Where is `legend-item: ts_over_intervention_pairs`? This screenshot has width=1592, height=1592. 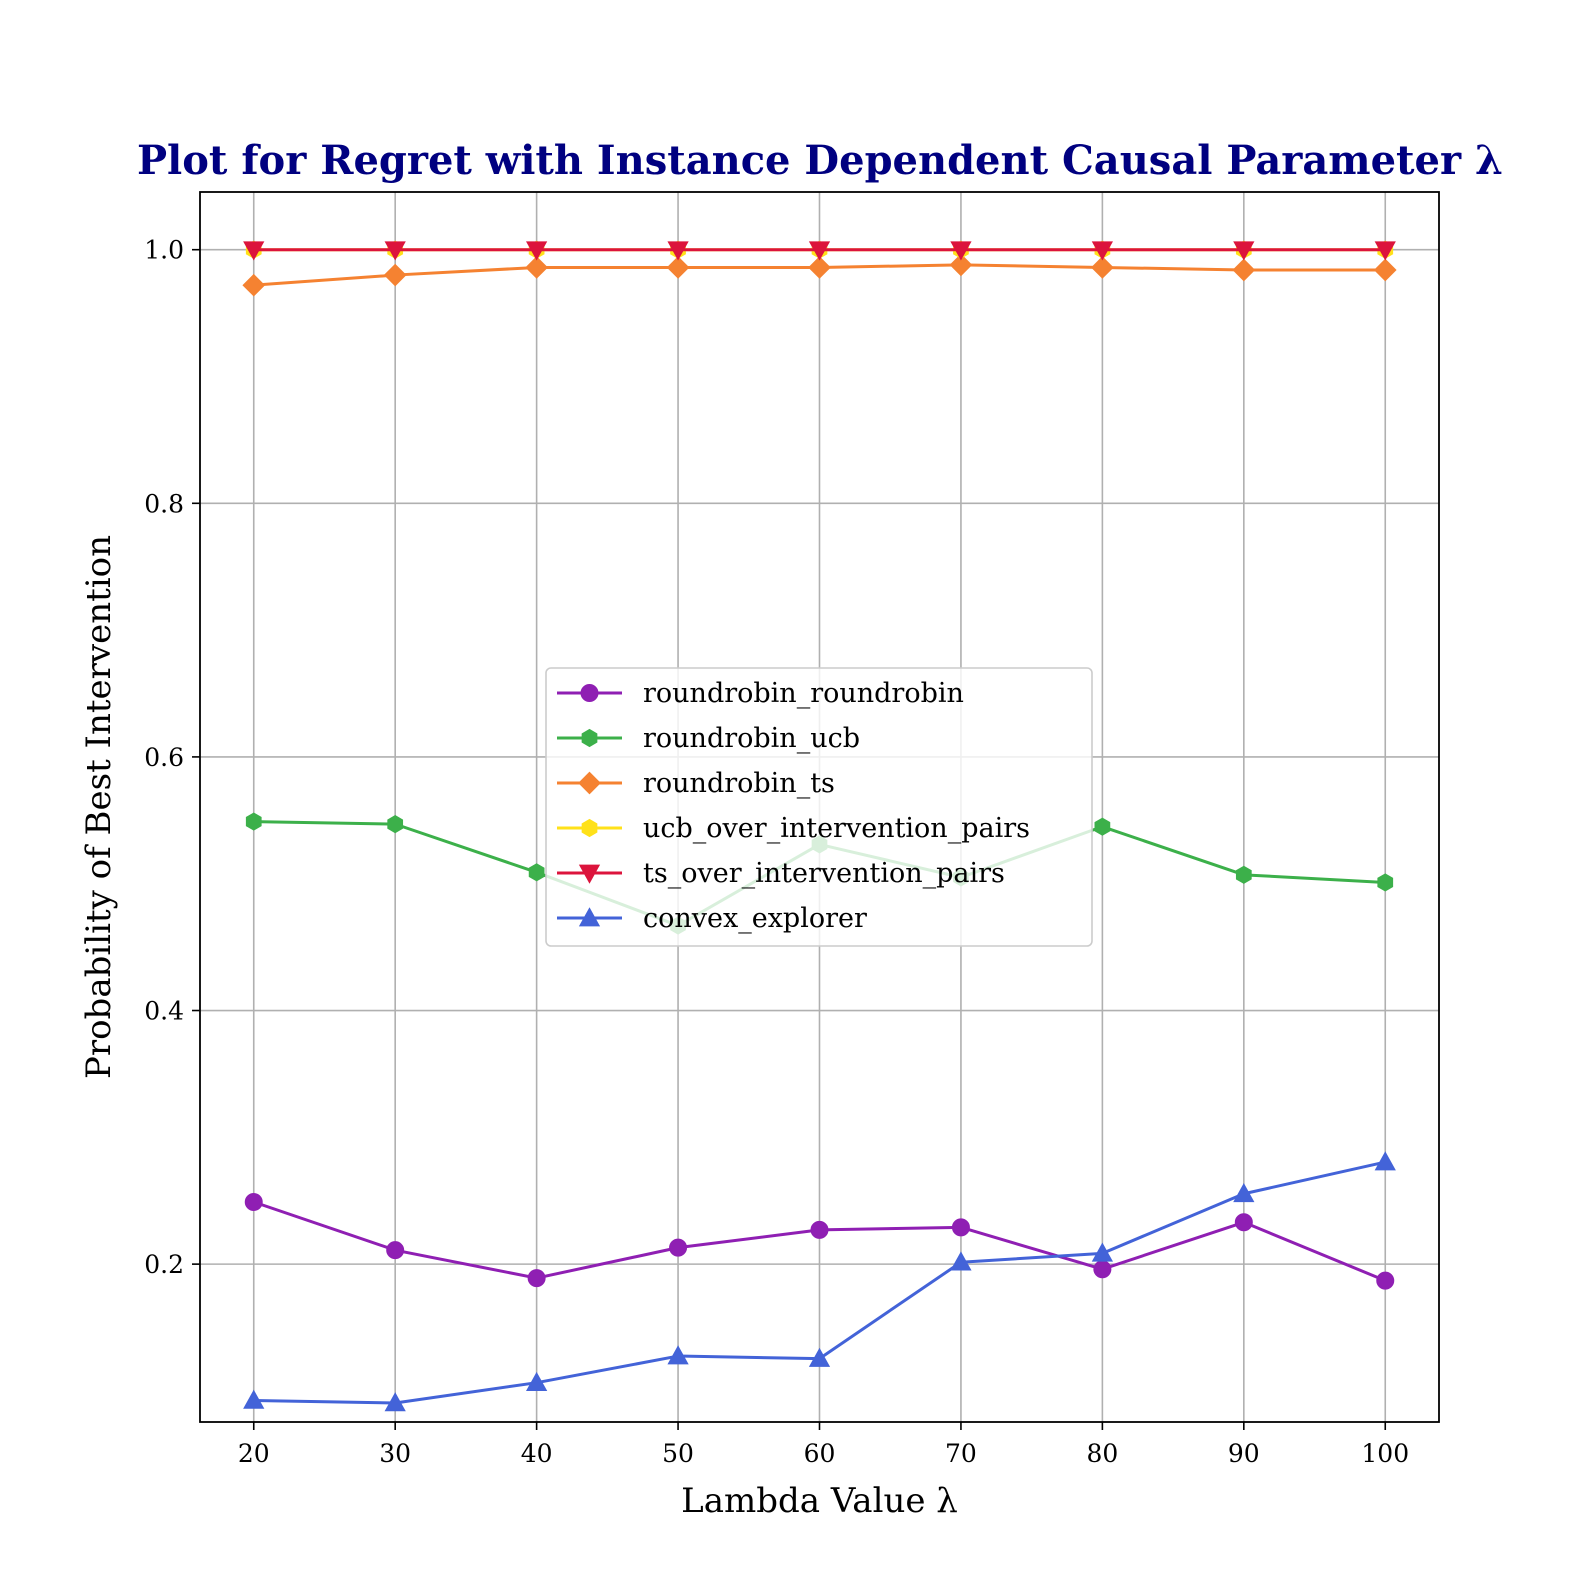 legend-item: ts_over_intervention_pairs is located at coordinates (781, 873).